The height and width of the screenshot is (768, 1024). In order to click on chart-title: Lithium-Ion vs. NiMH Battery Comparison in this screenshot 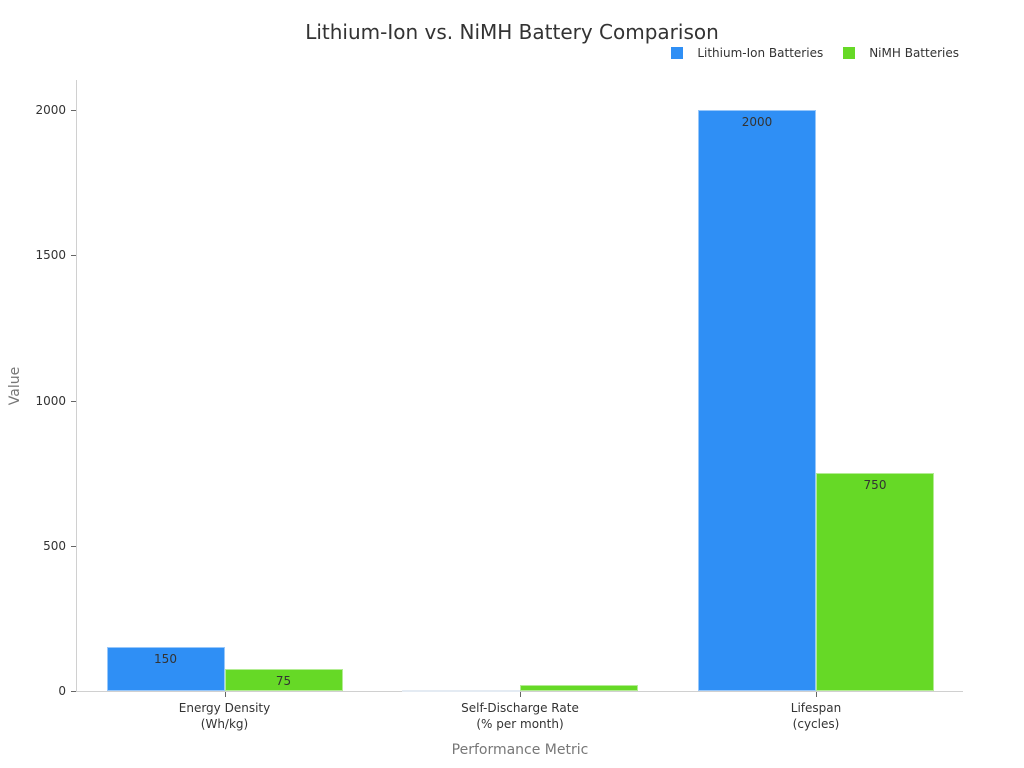, I will do `click(512, 32)`.